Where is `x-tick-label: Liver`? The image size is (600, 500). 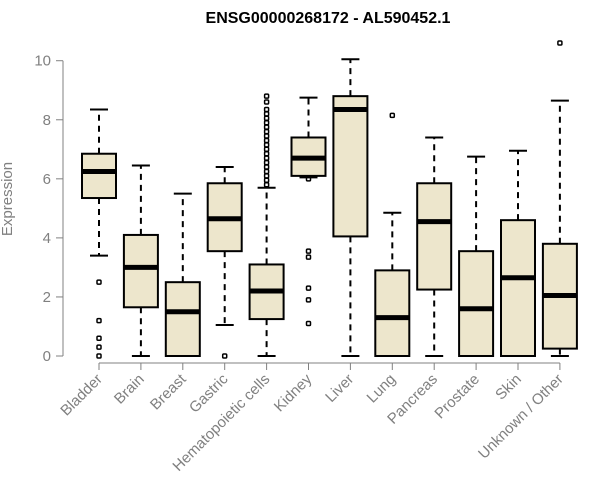
x-tick-label: Liver is located at coordinates (339, 388).